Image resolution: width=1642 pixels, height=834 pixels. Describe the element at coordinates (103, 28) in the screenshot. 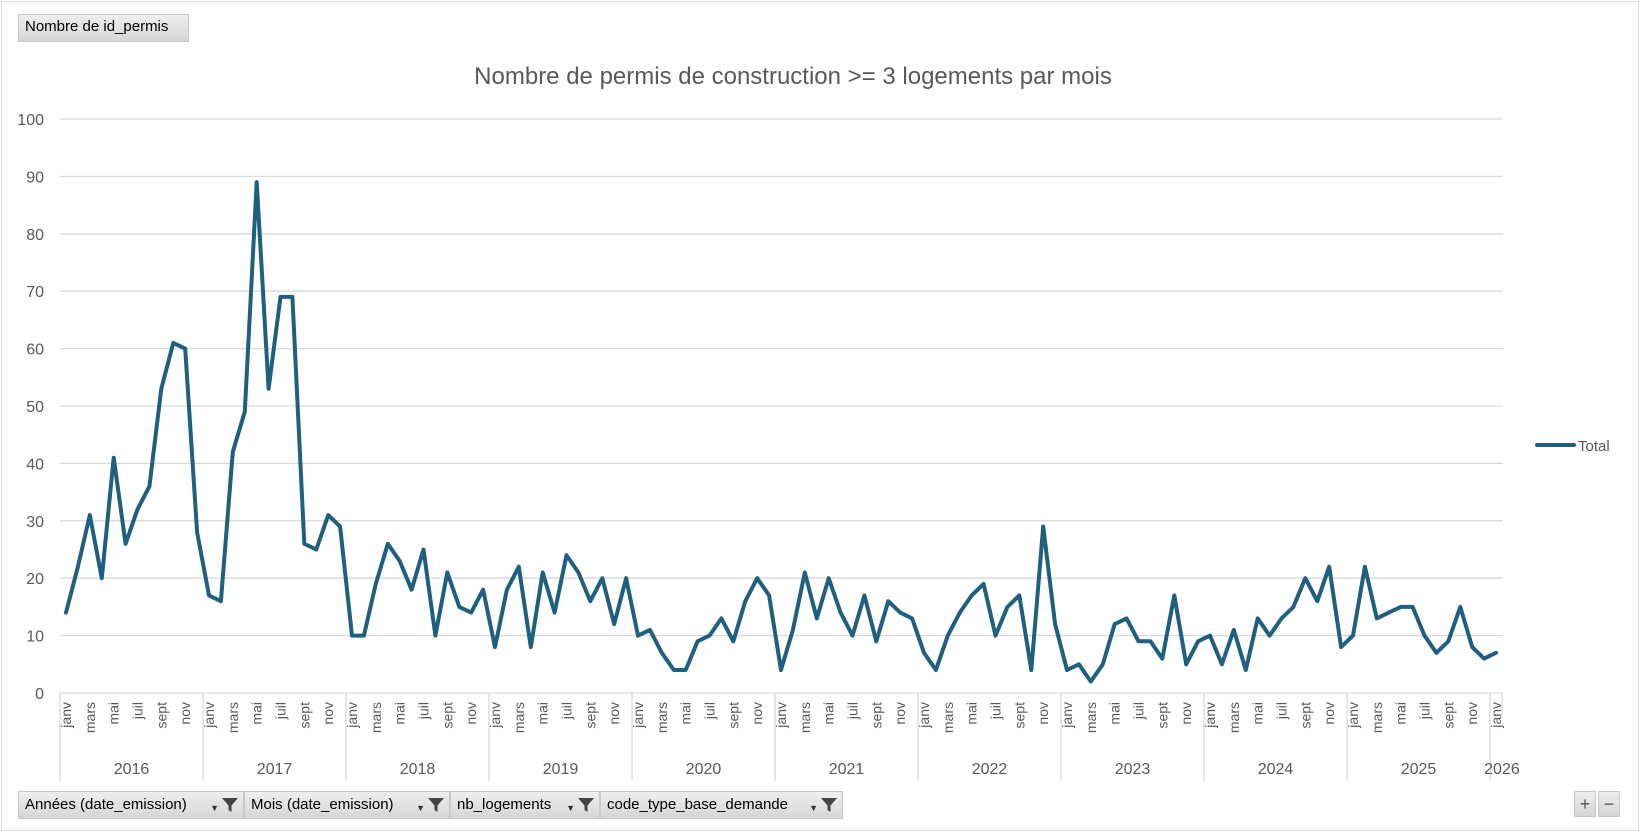

I see `value-field-button: Nombre de id_permis` at that location.